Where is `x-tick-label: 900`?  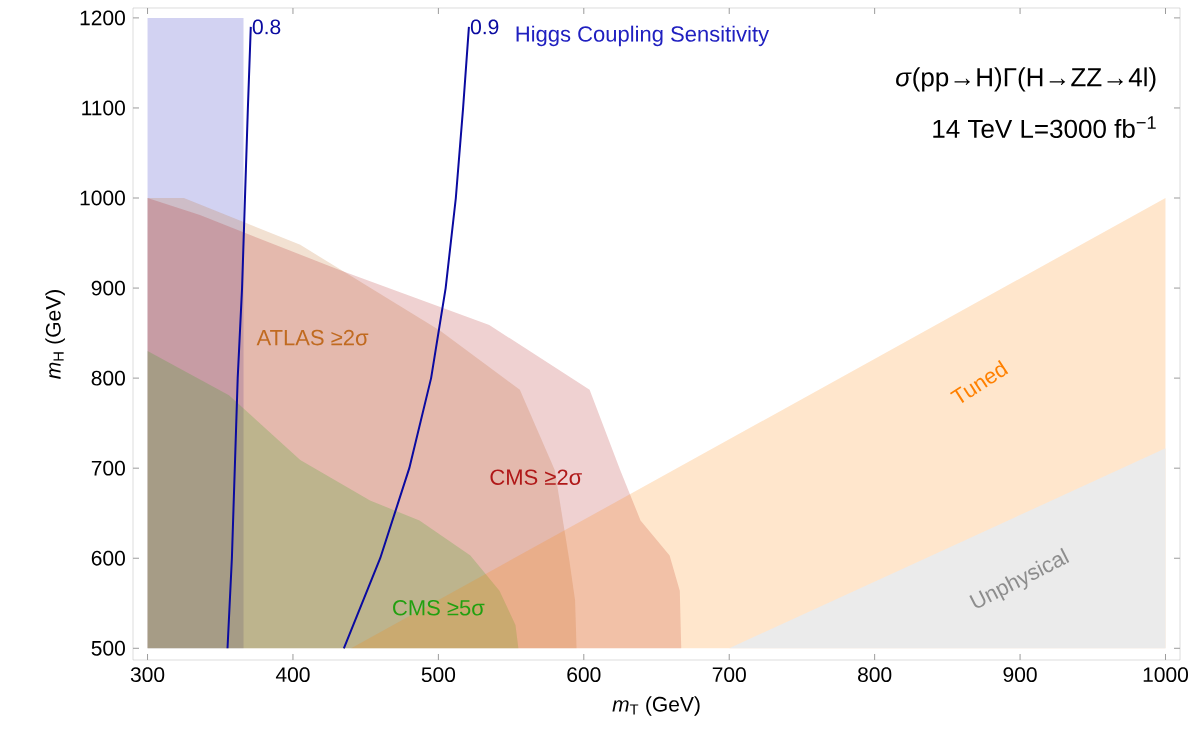
x-tick-label: 900 is located at coordinates (1020, 675).